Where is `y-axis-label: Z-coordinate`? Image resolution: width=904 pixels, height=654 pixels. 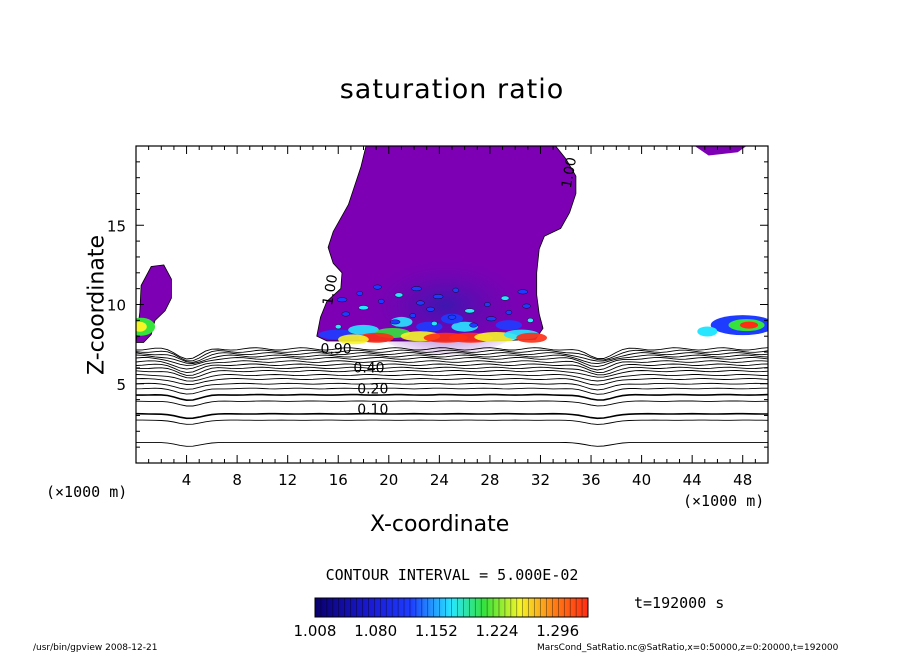 y-axis-label: Z-coordinate is located at coordinates (97, 305).